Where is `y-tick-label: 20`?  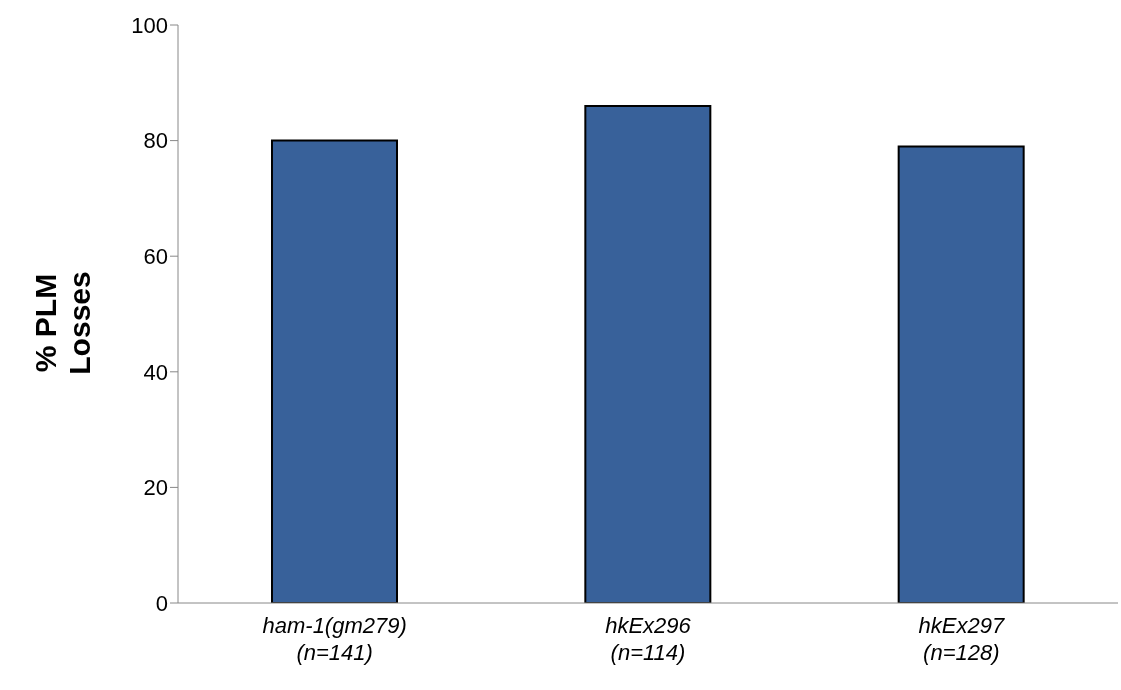
y-tick-label: 20 is located at coordinates (155, 488).